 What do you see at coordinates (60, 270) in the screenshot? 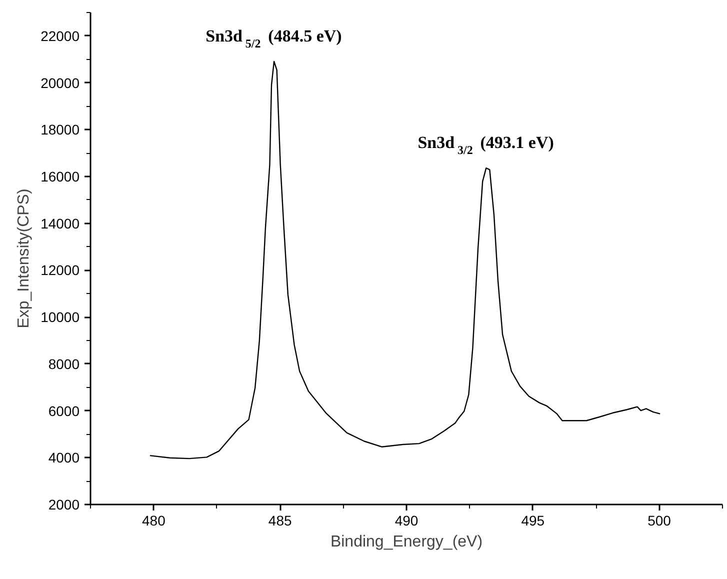
I see `y-tick-label: 12000` at bounding box center [60, 270].